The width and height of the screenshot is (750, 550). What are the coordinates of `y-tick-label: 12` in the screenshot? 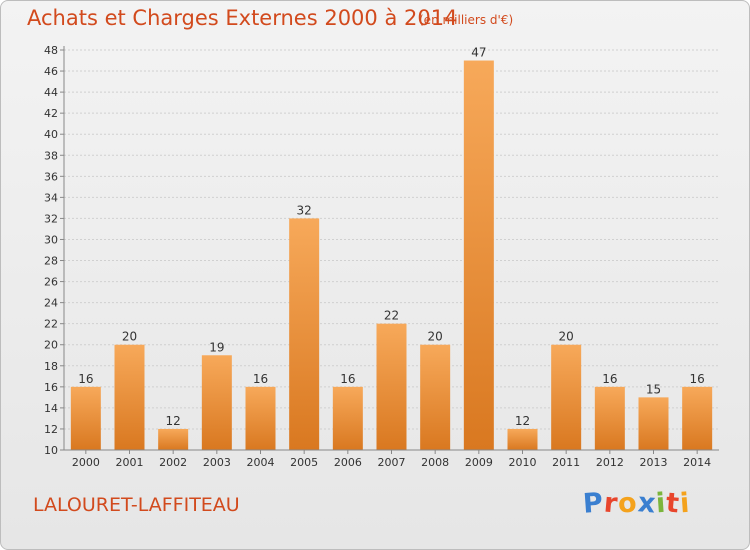 It's located at (51, 429).